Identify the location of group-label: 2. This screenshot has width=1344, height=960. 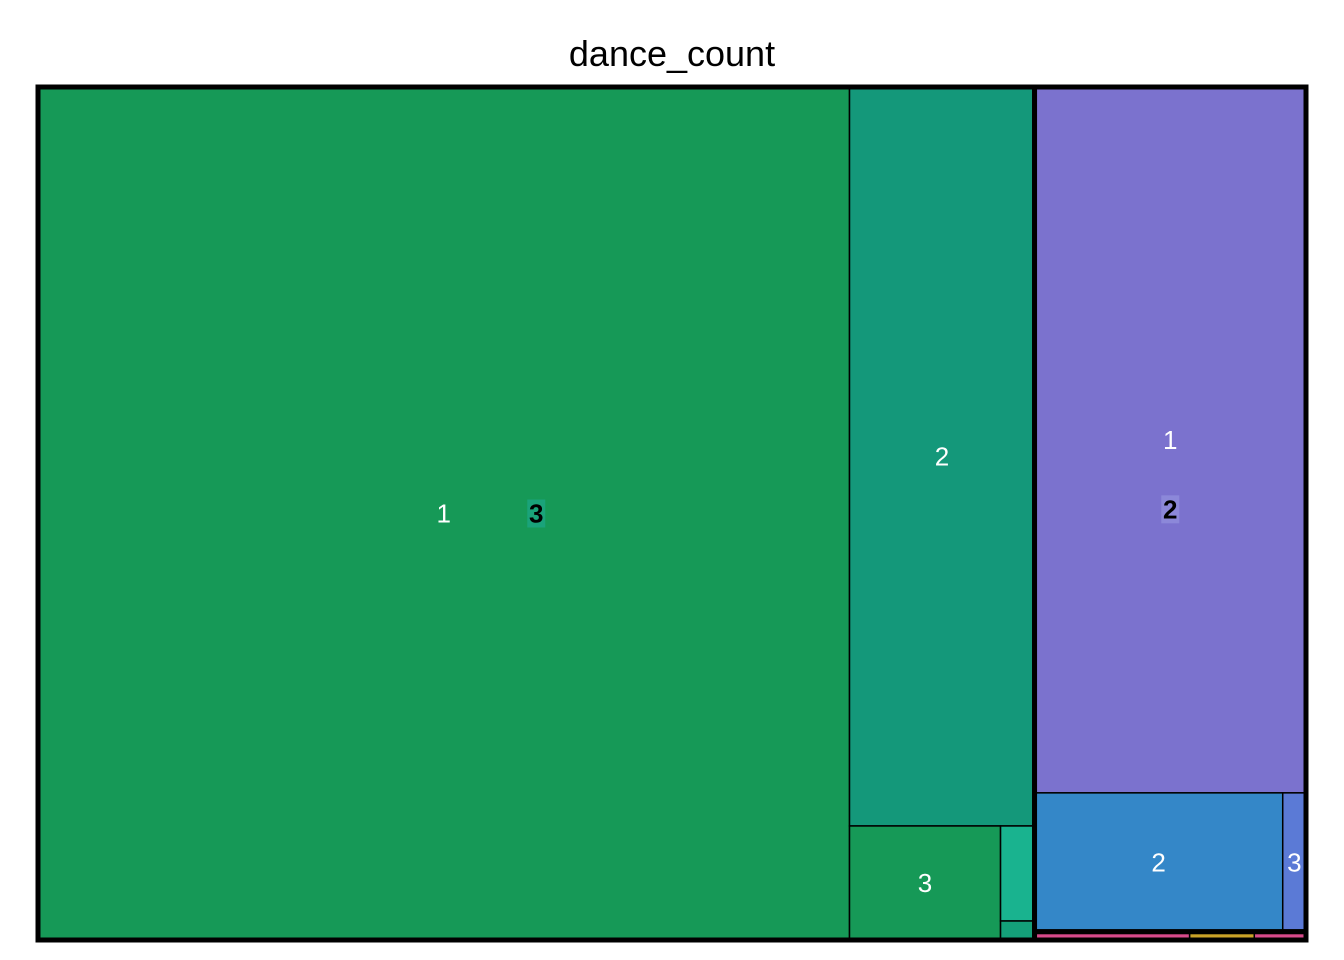
(1170, 509).